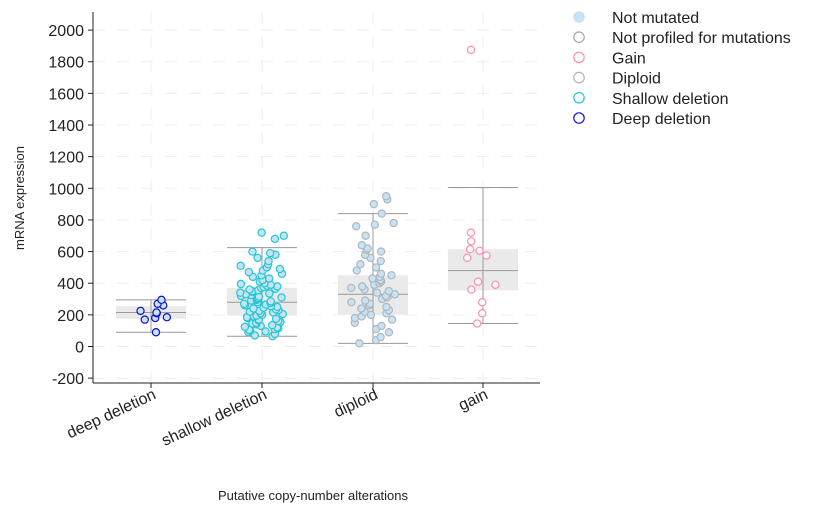  I want to click on legend-label: Not profiled for mutations, so click(701, 38).